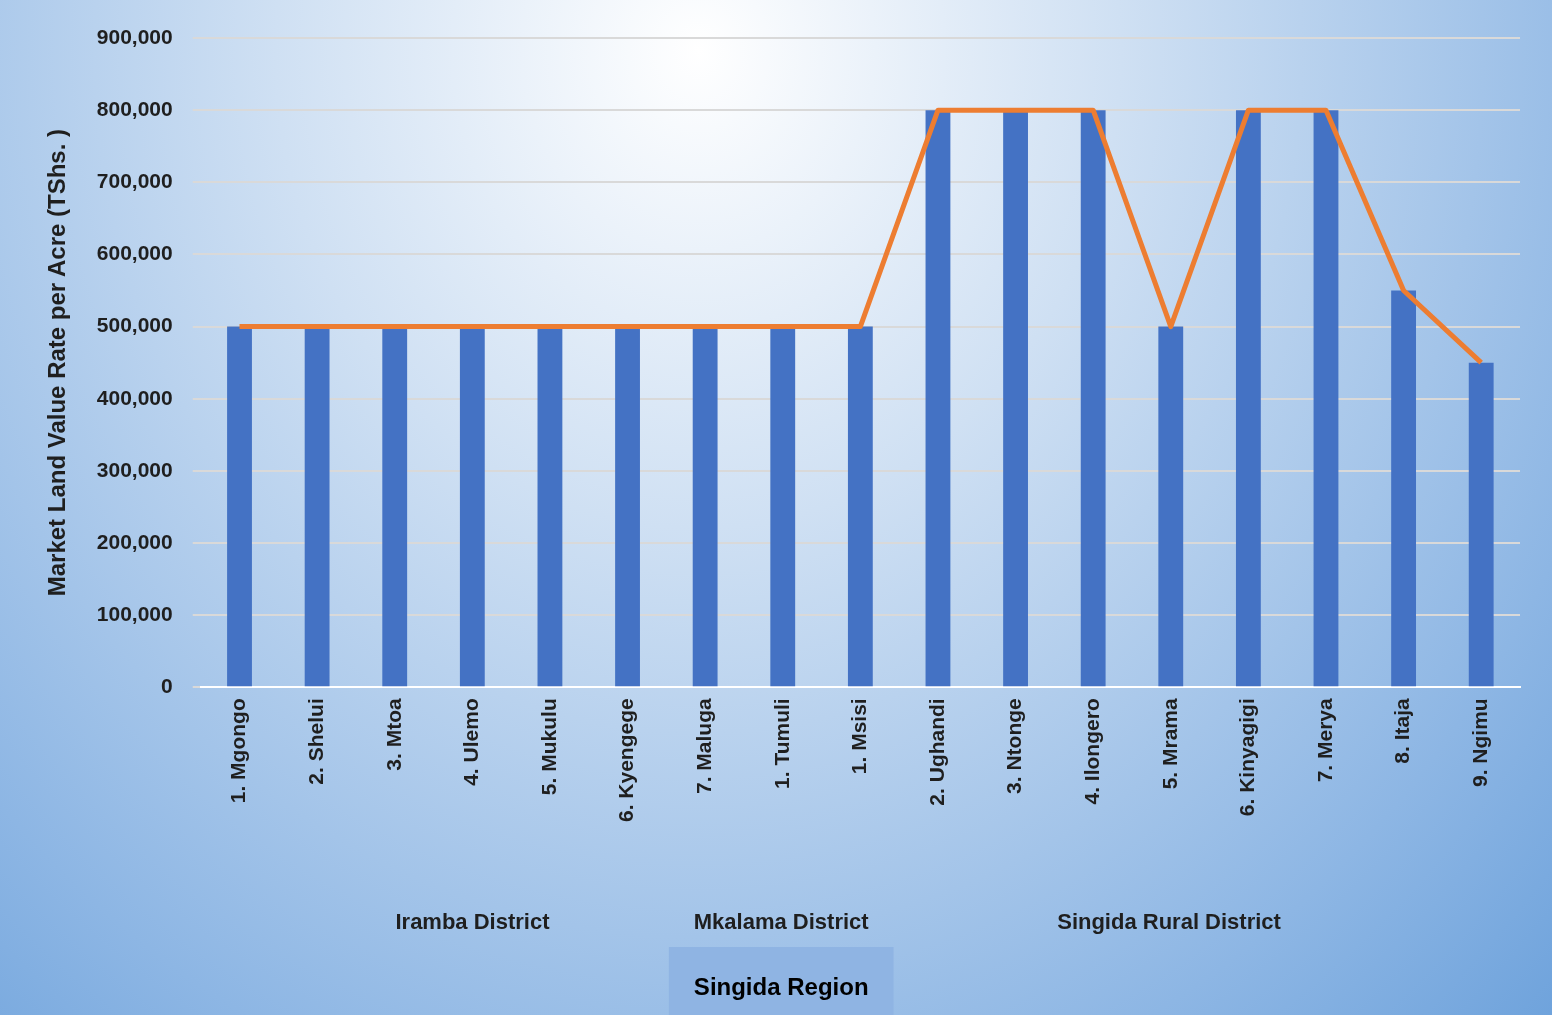 The width and height of the screenshot is (1552, 1015). Describe the element at coordinates (1169, 922) in the screenshot. I see `text: Singida Rural District` at that location.